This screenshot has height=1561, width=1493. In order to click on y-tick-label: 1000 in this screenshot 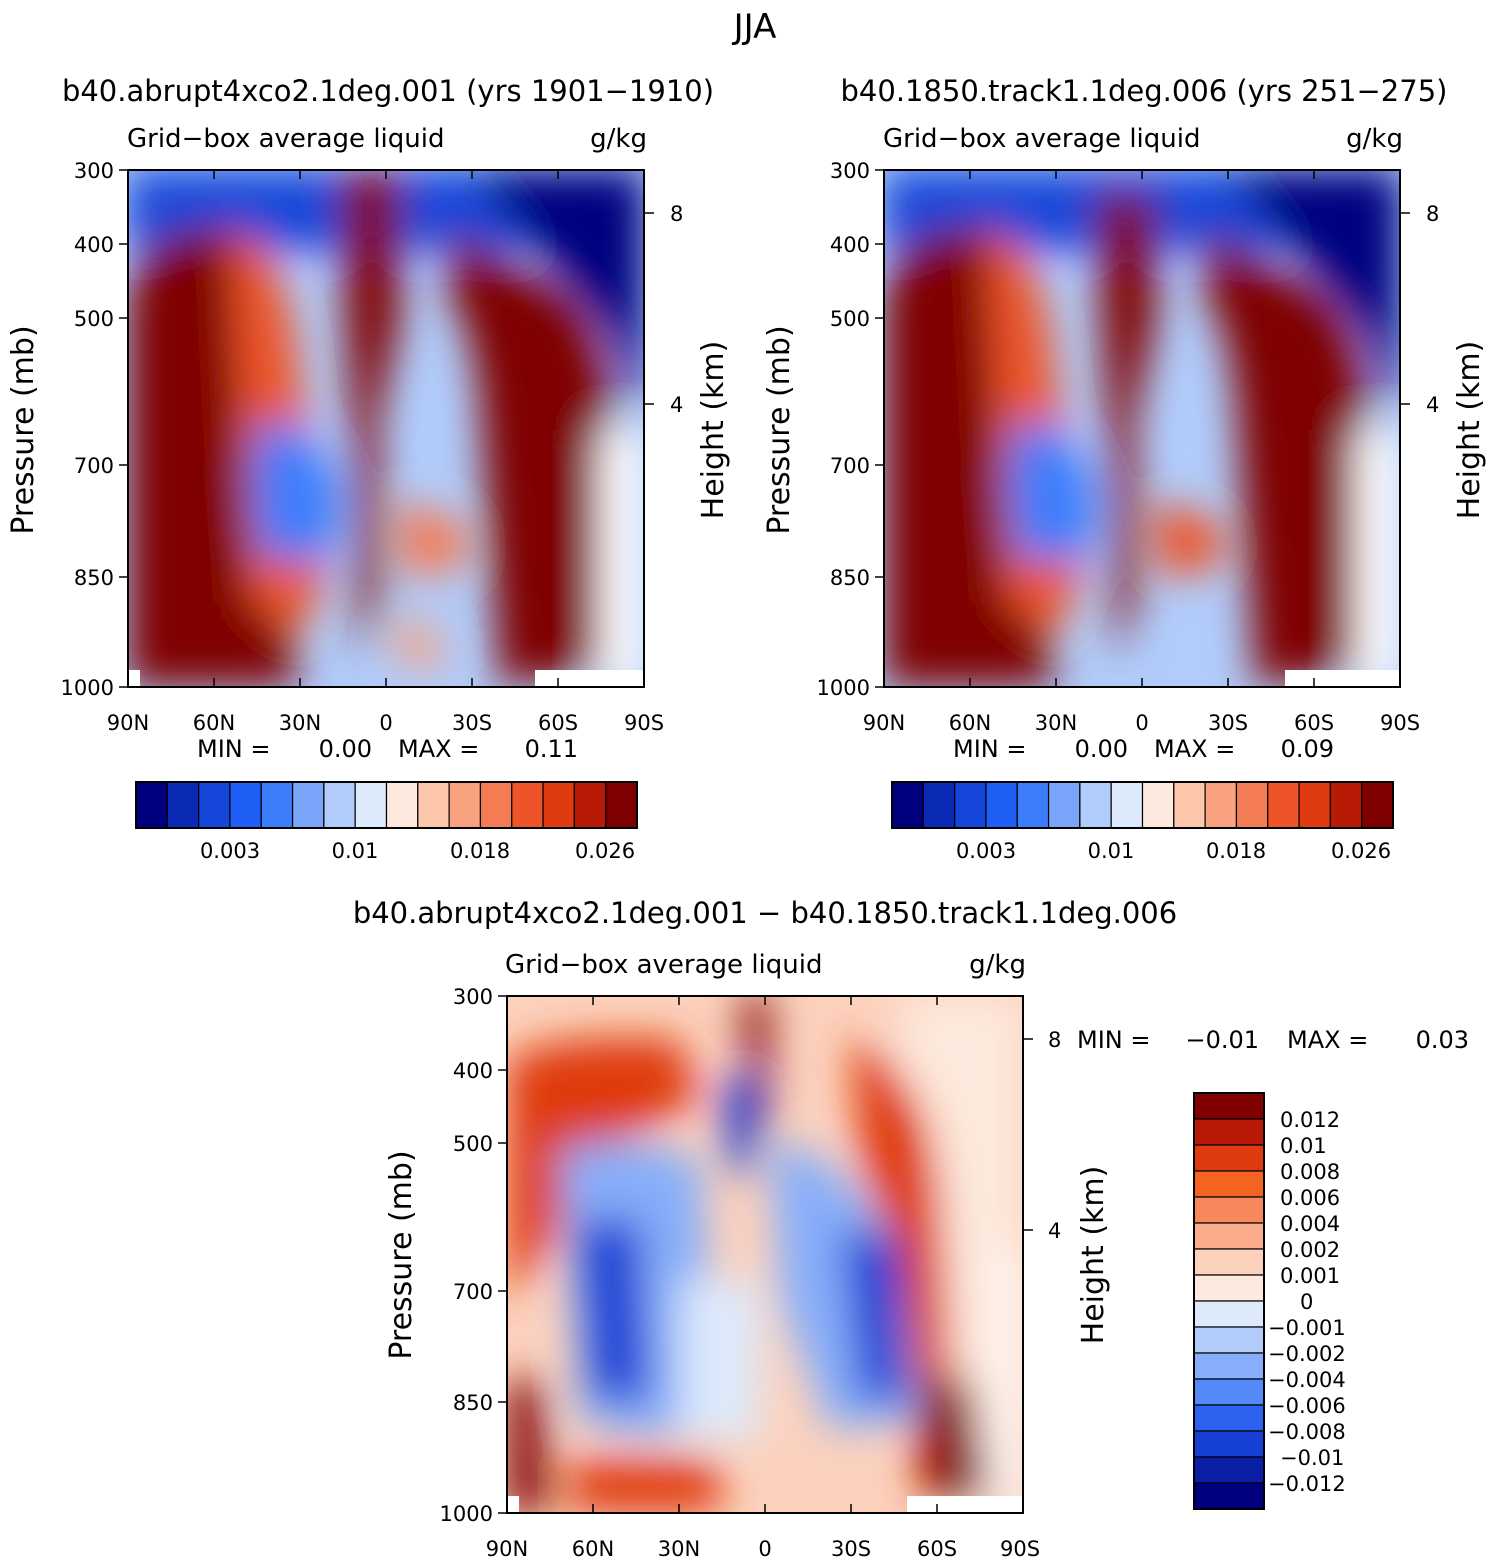, I will do `click(87, 688)`.